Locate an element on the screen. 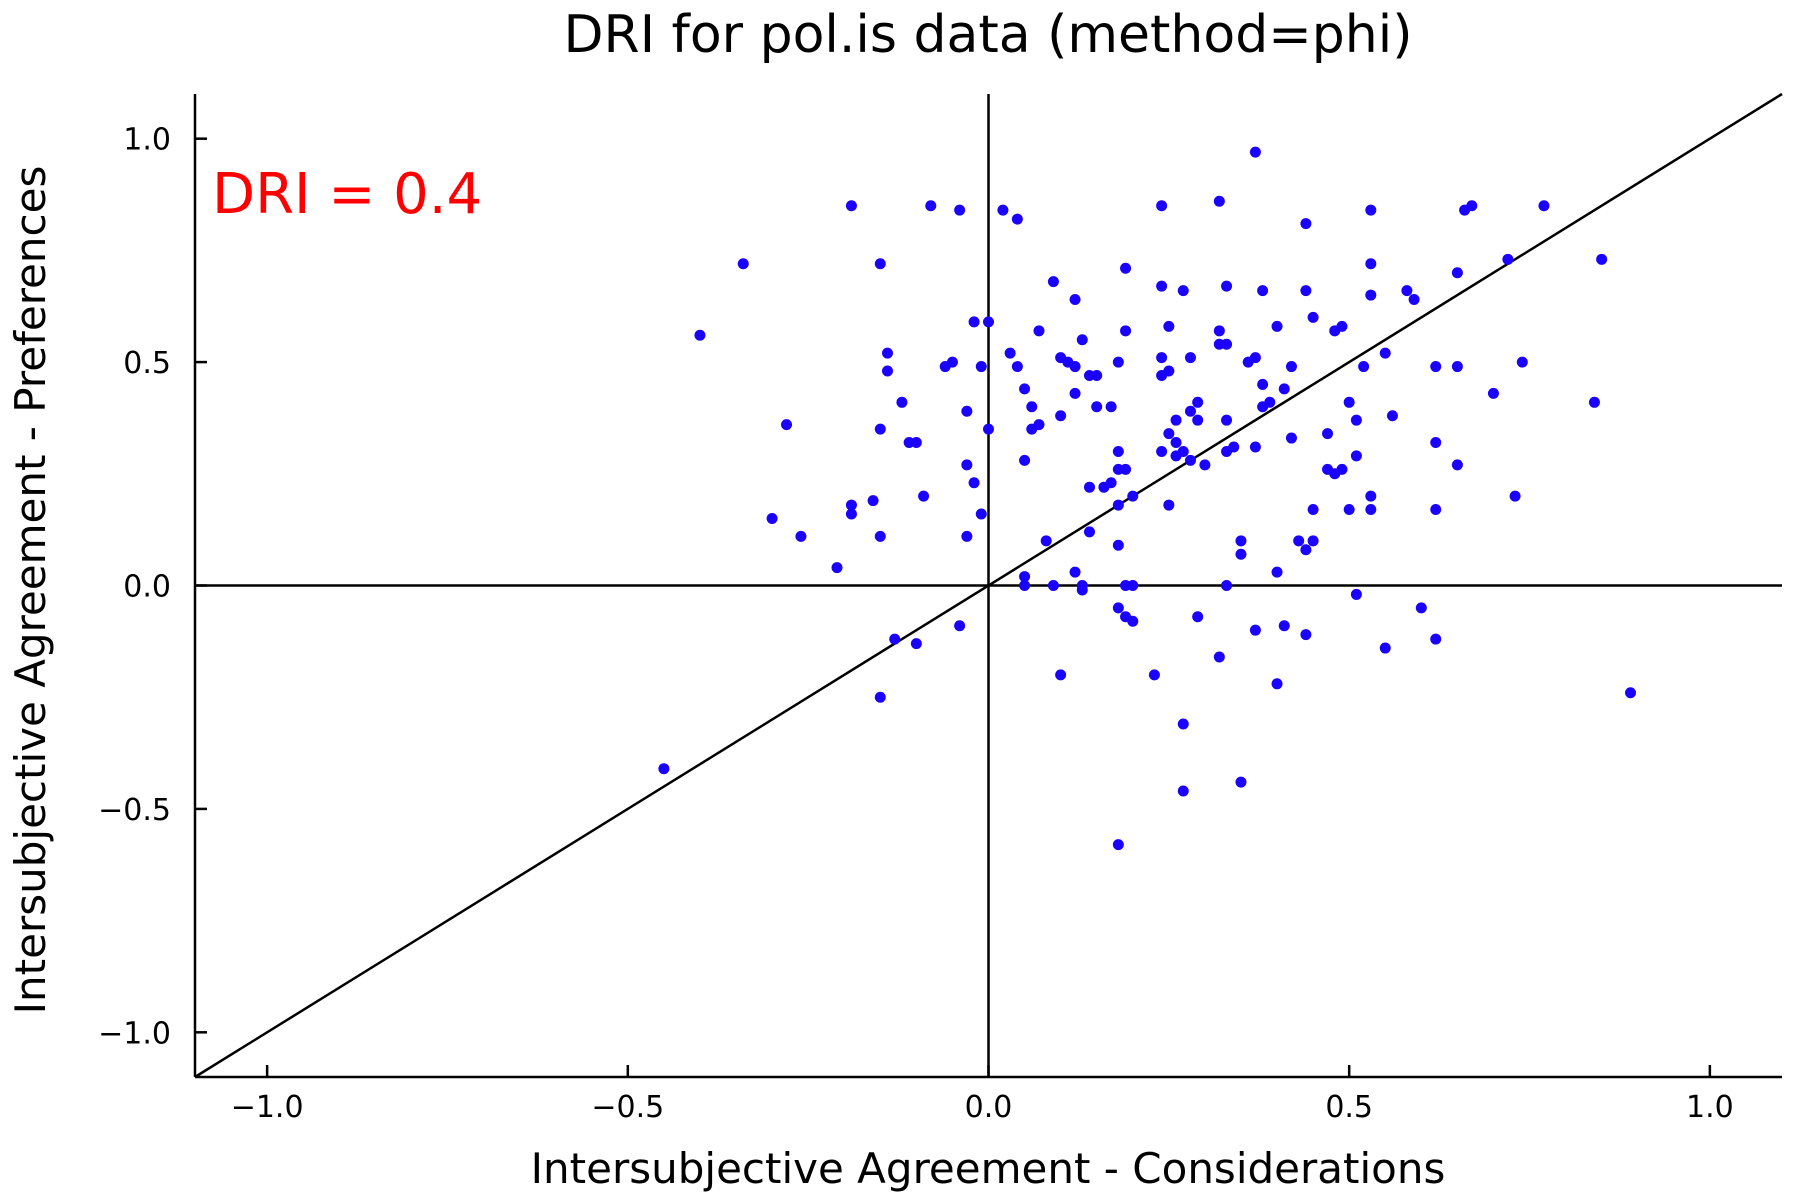 This screenshot has width=1800, height=1200. x-tick-label: −0.5 is located at coordinates (627, 1107).